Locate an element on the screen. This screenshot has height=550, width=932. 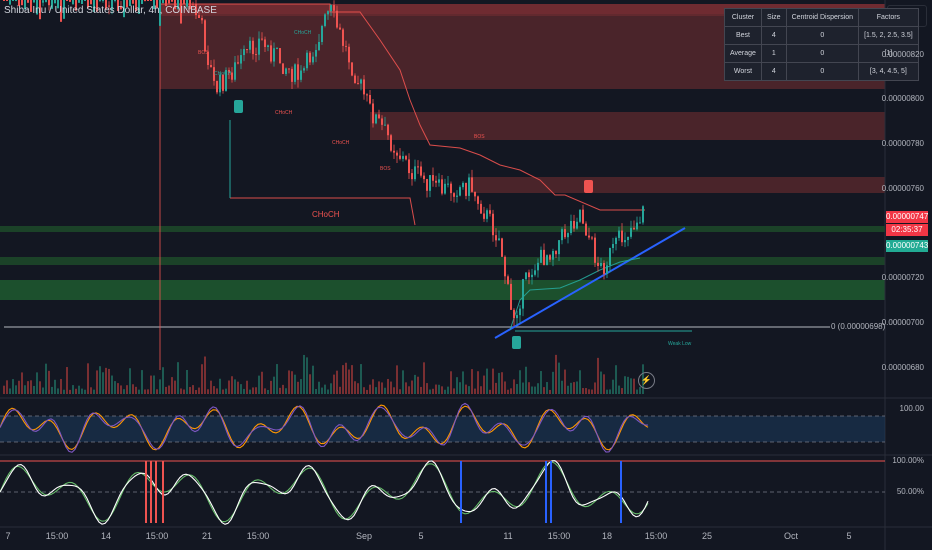
choch-label: CHoCH is located at coordinates (303, 33).